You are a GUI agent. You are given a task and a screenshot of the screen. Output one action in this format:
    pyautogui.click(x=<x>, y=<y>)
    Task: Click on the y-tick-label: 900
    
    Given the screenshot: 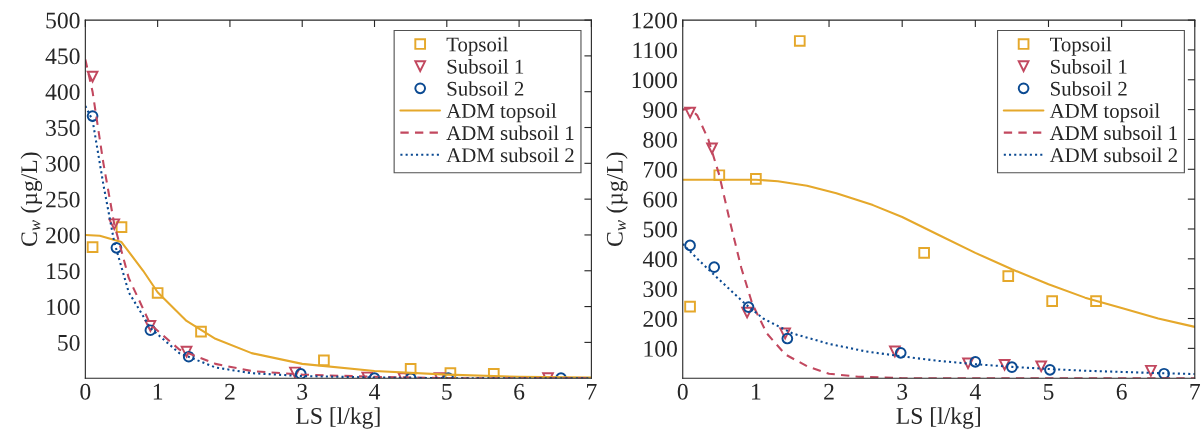 What is the action you would take?
    pyautogui.click(x=660, y=110)
    